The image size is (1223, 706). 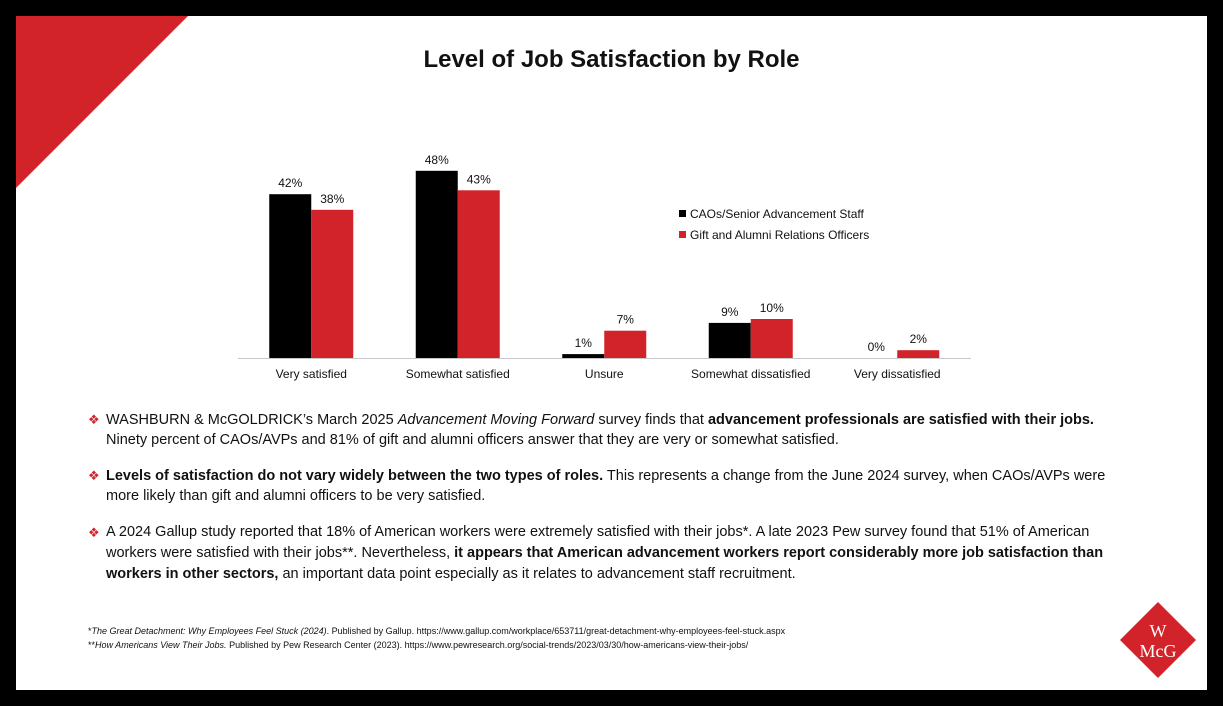 I want to click on legend-label: Gift and Alumni Relations Officers, so click(x=779, y=235).